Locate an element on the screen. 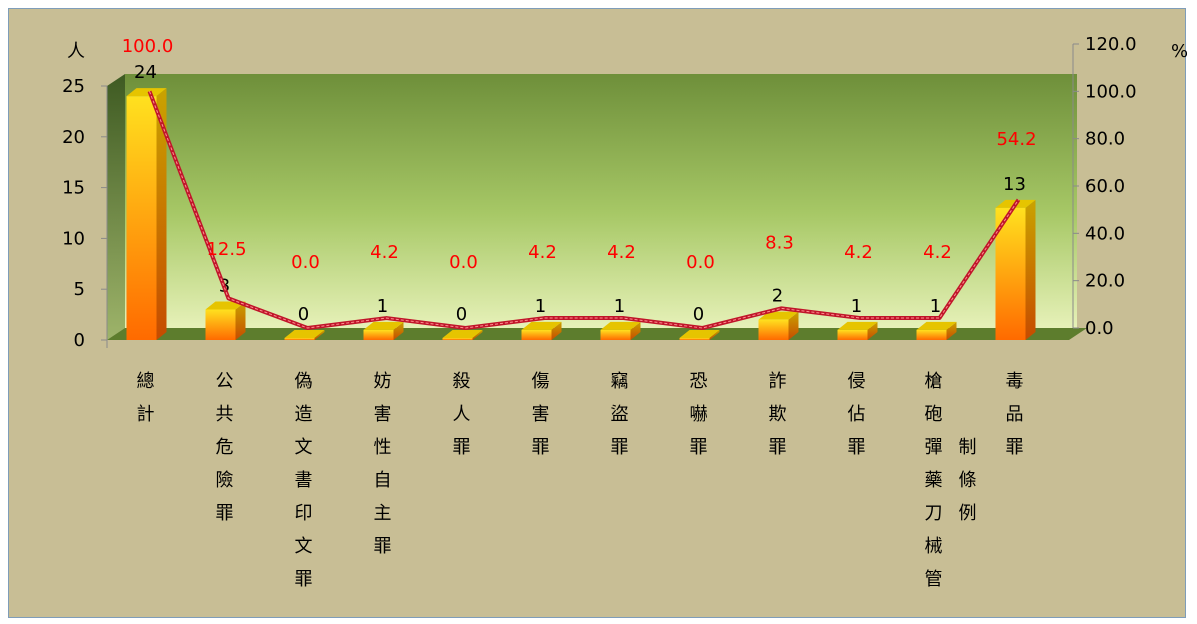 This screenshot has width=1197, height=624. bar-value-label: 24 is located at coordinates (145, 72).